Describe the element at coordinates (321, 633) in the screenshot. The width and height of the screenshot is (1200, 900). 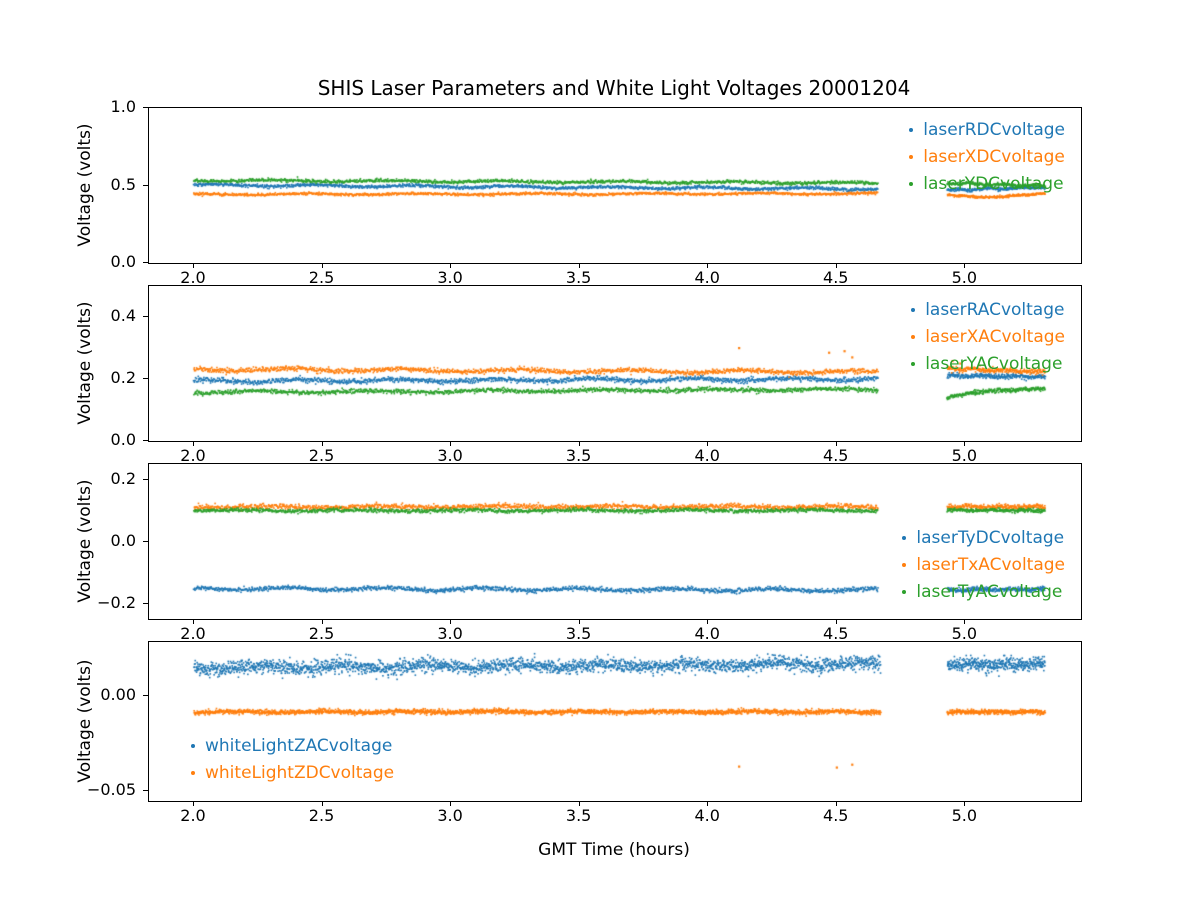
I see `subplot-3-xtick-label: 2.5` at that location.